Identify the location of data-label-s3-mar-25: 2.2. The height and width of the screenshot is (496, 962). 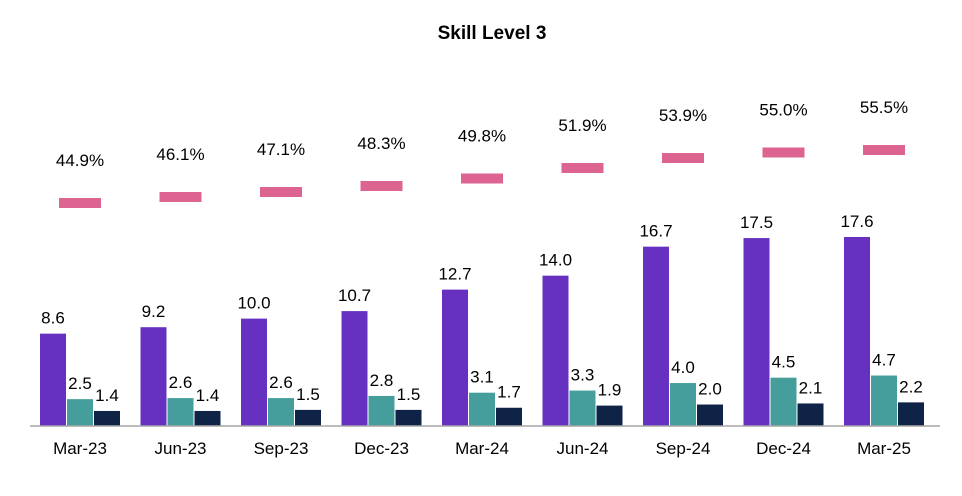
(911, 386).